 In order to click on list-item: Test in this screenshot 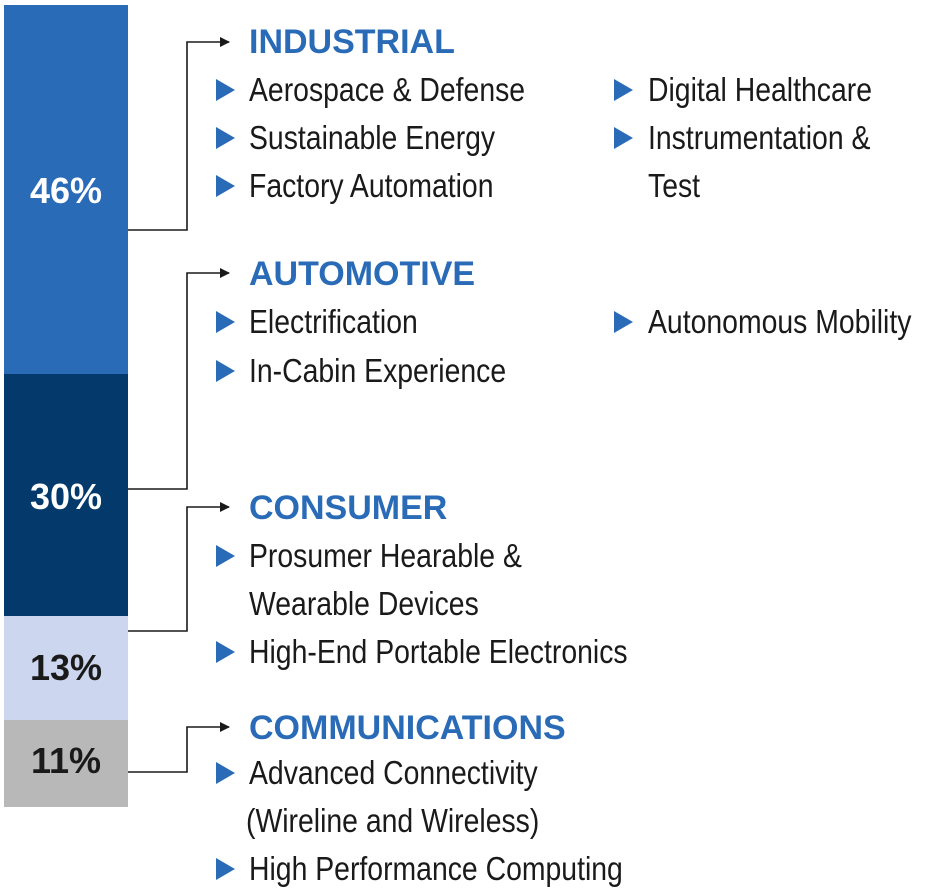, I will do `click(674, 185)`.